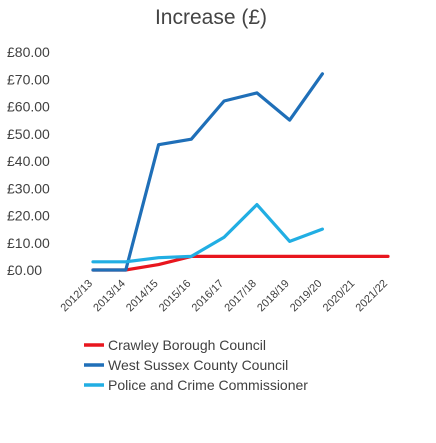 The image size is (436, 443). I want to click on x-tick-label: 2013/14, so click(109, 296).